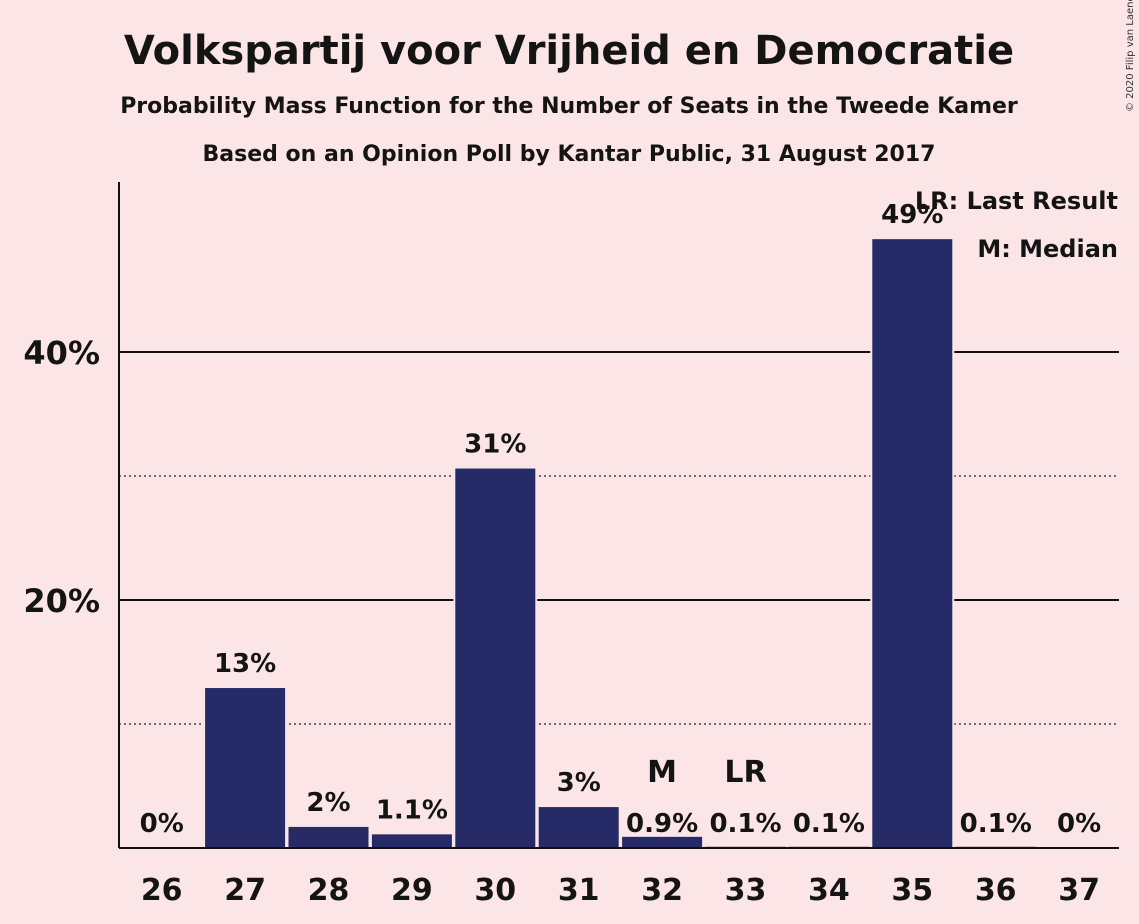  Describe the element at coordinates (620, 890) in the screenshot. I see `x-tick-labels: 26 27 28 29 30 31 32 33 34 35 36 37` at that location.